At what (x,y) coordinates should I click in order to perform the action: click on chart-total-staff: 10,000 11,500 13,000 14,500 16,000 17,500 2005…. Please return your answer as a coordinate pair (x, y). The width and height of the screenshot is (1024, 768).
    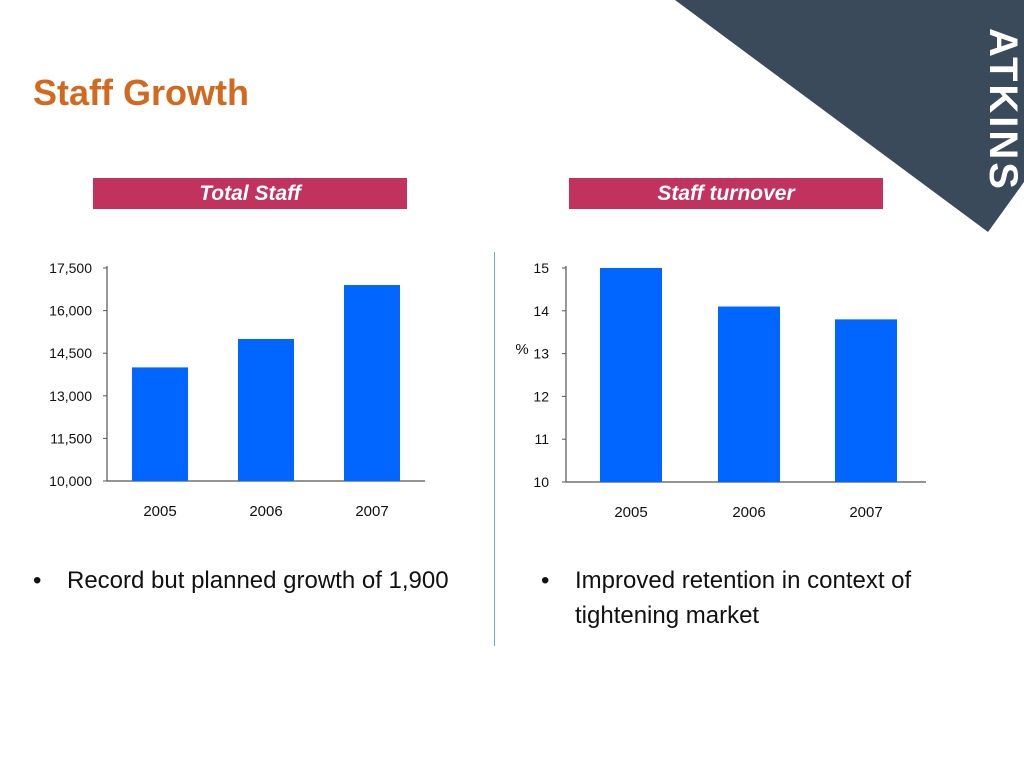
    Looking at the image, I should click on (237, 390).